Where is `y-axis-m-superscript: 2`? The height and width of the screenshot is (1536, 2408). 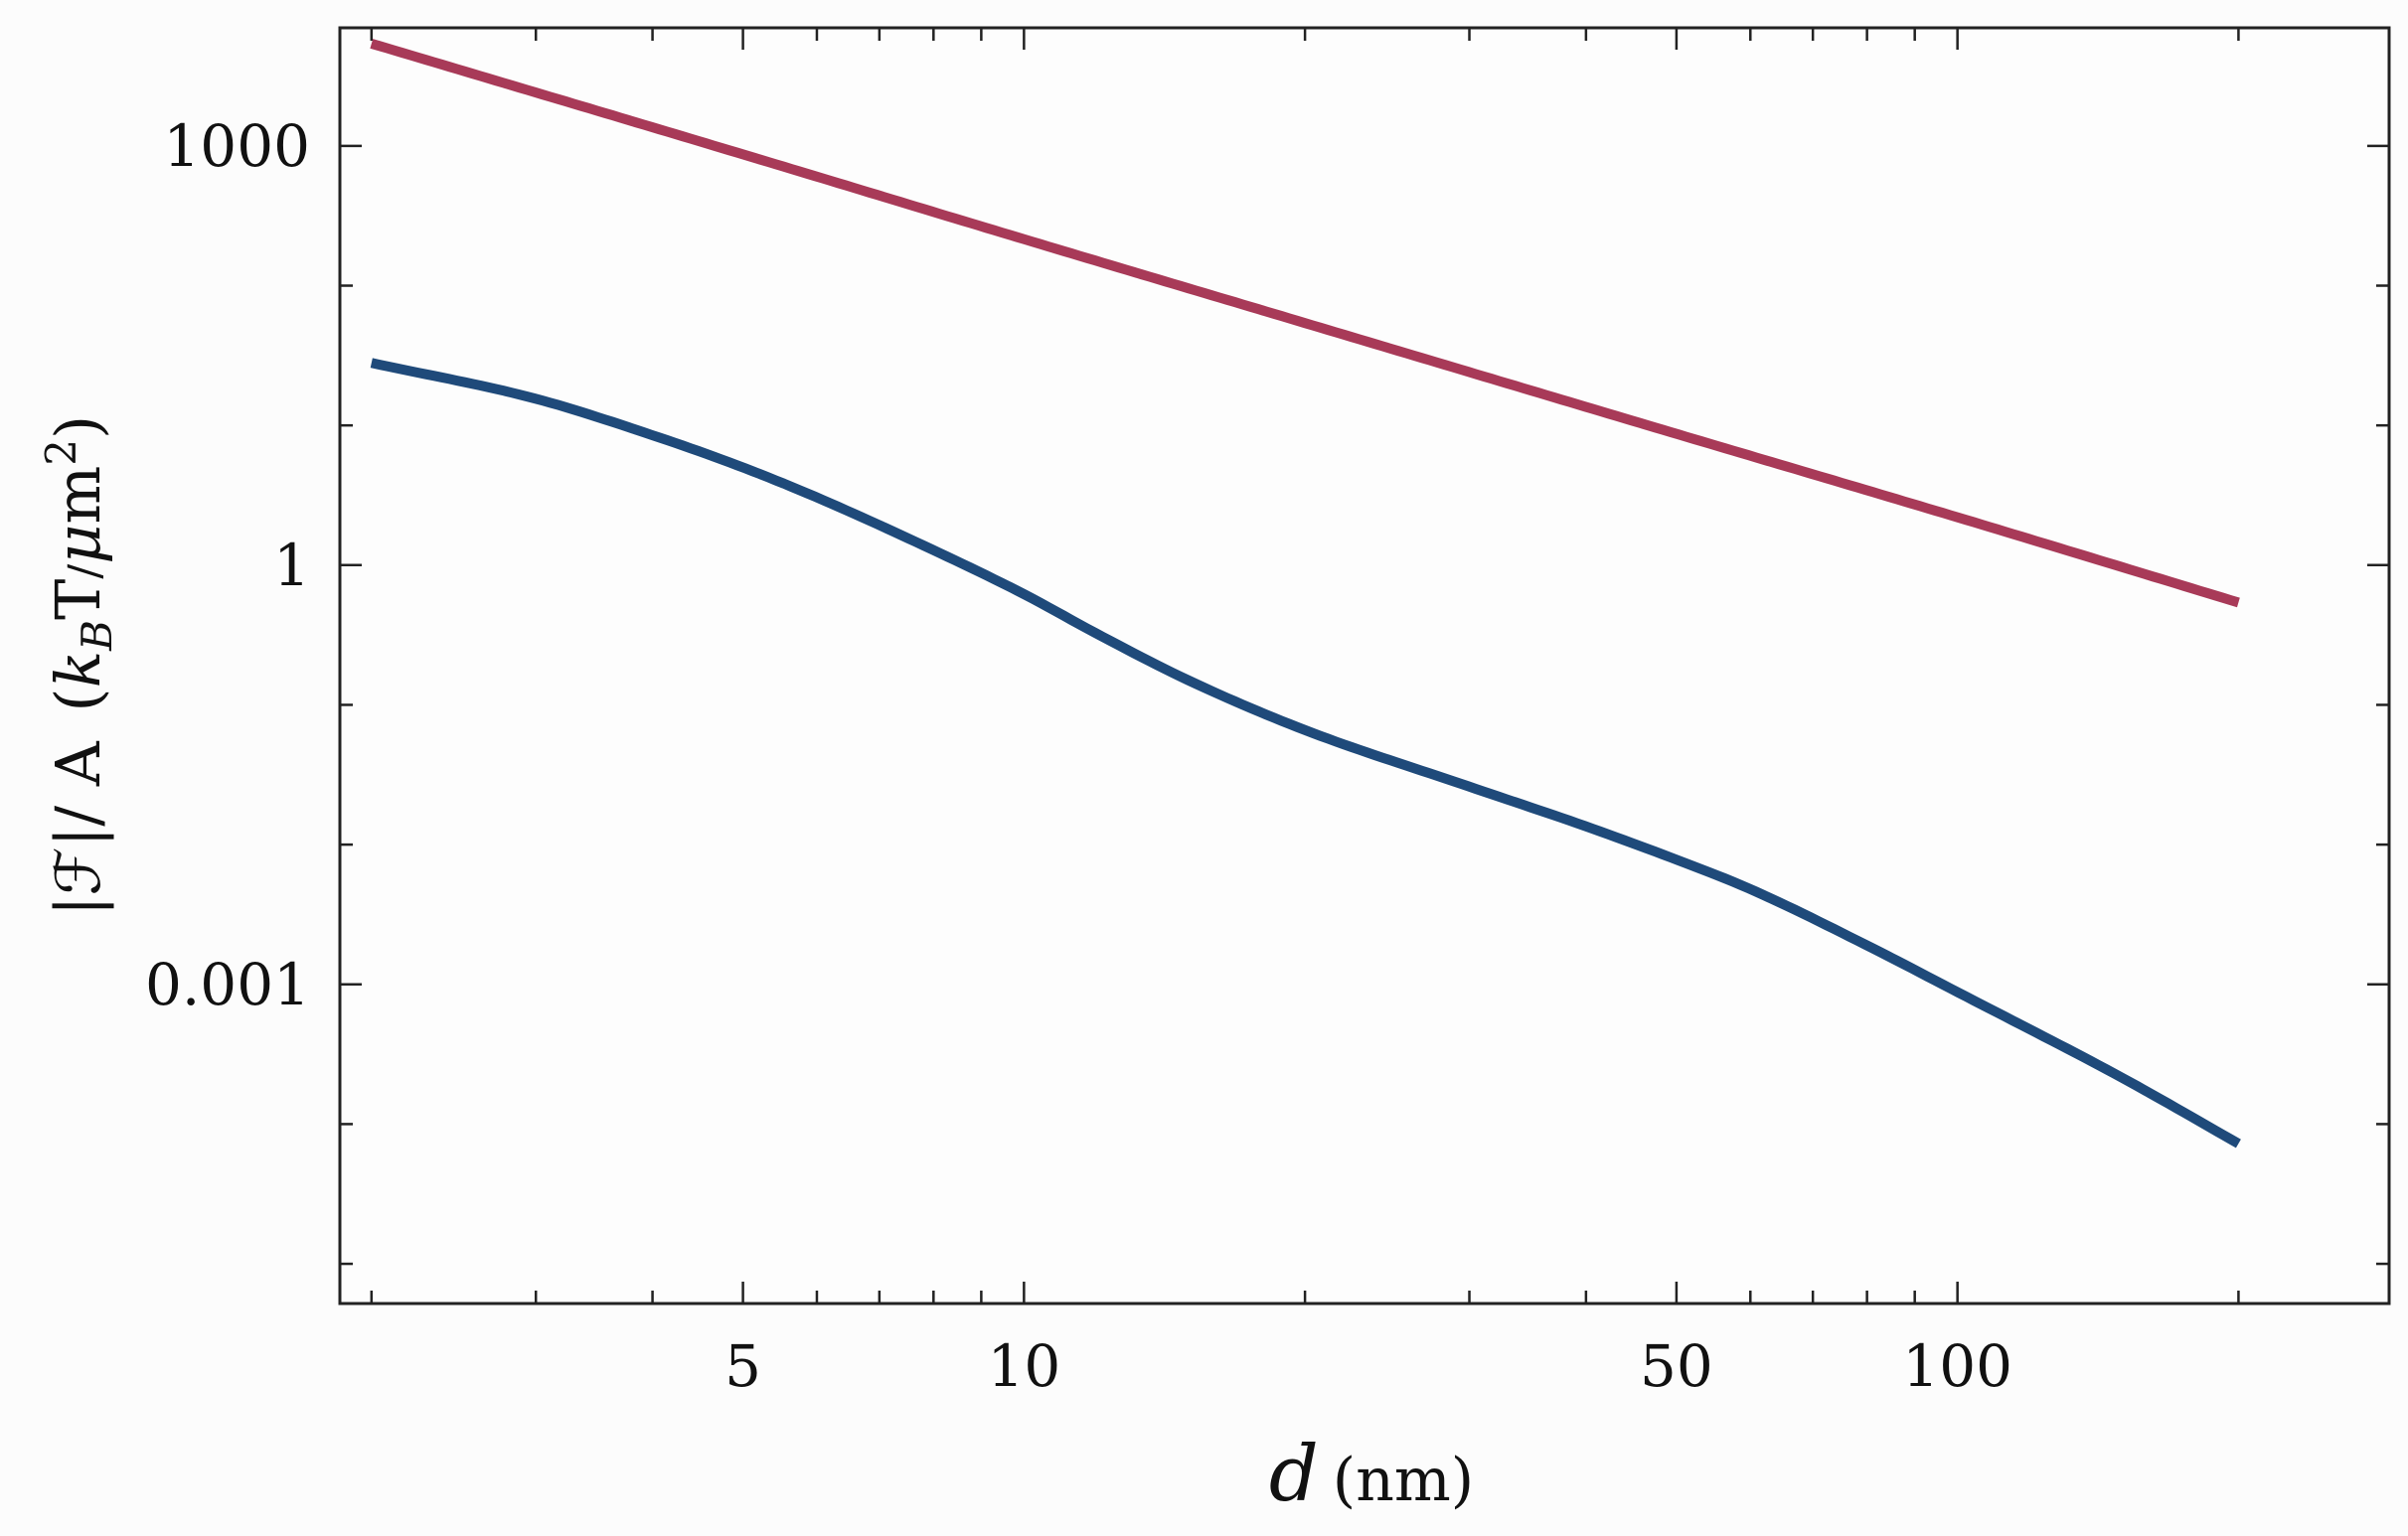
y-axis-m-superscript: 2 is located at coordinates (61, 453).